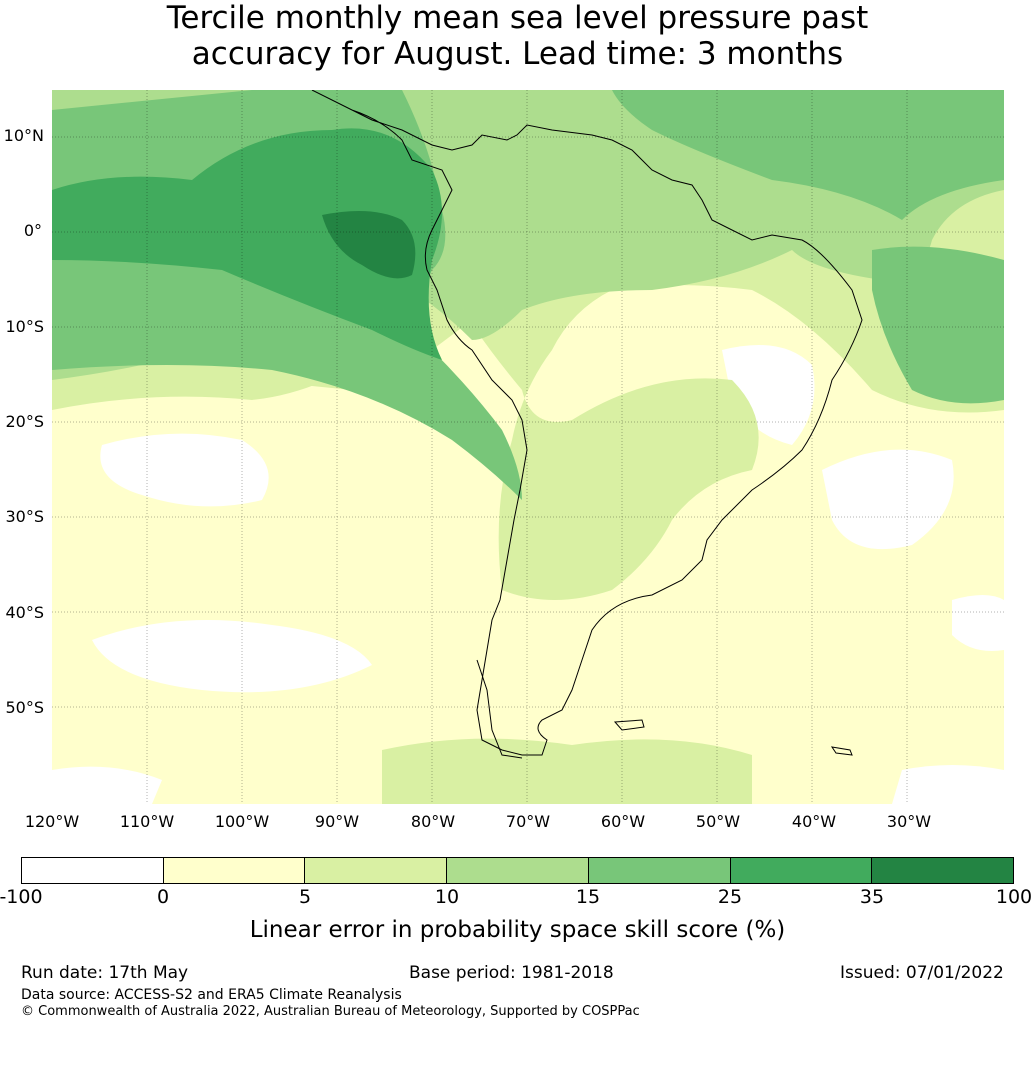  What do you see at coordinates (242, 821) in the screenshot?
I see `lon-label: 100°W` at bounding box center [242, 821].